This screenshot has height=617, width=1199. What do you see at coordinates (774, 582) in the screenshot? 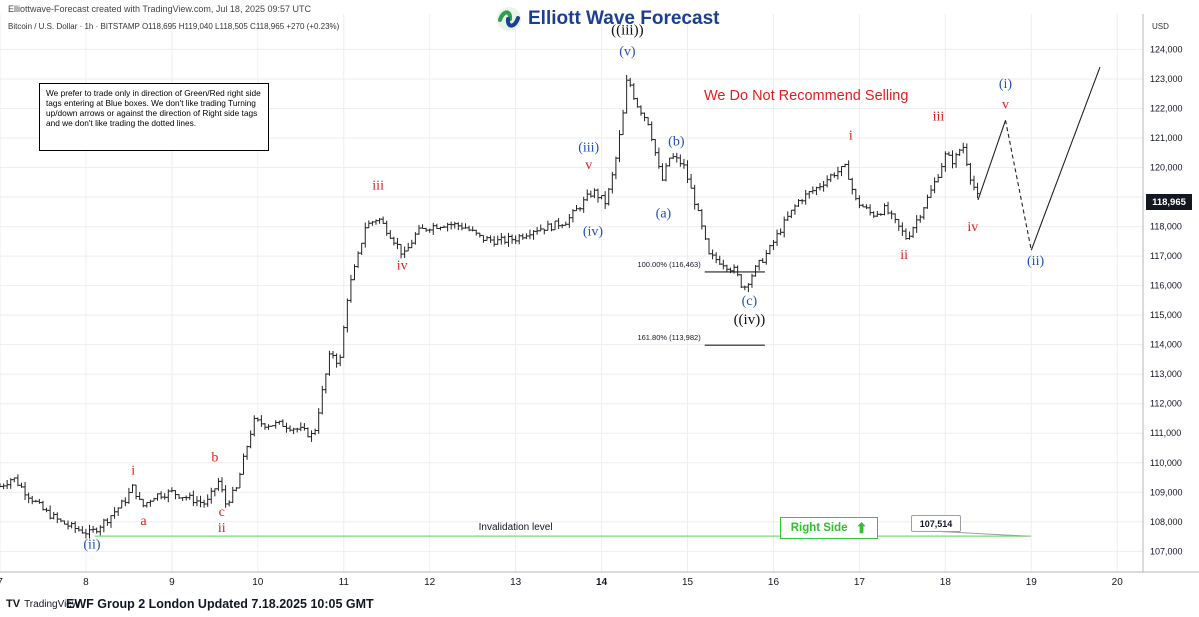
I see `x-tick-label: 16` at bounding box center [774, 582].